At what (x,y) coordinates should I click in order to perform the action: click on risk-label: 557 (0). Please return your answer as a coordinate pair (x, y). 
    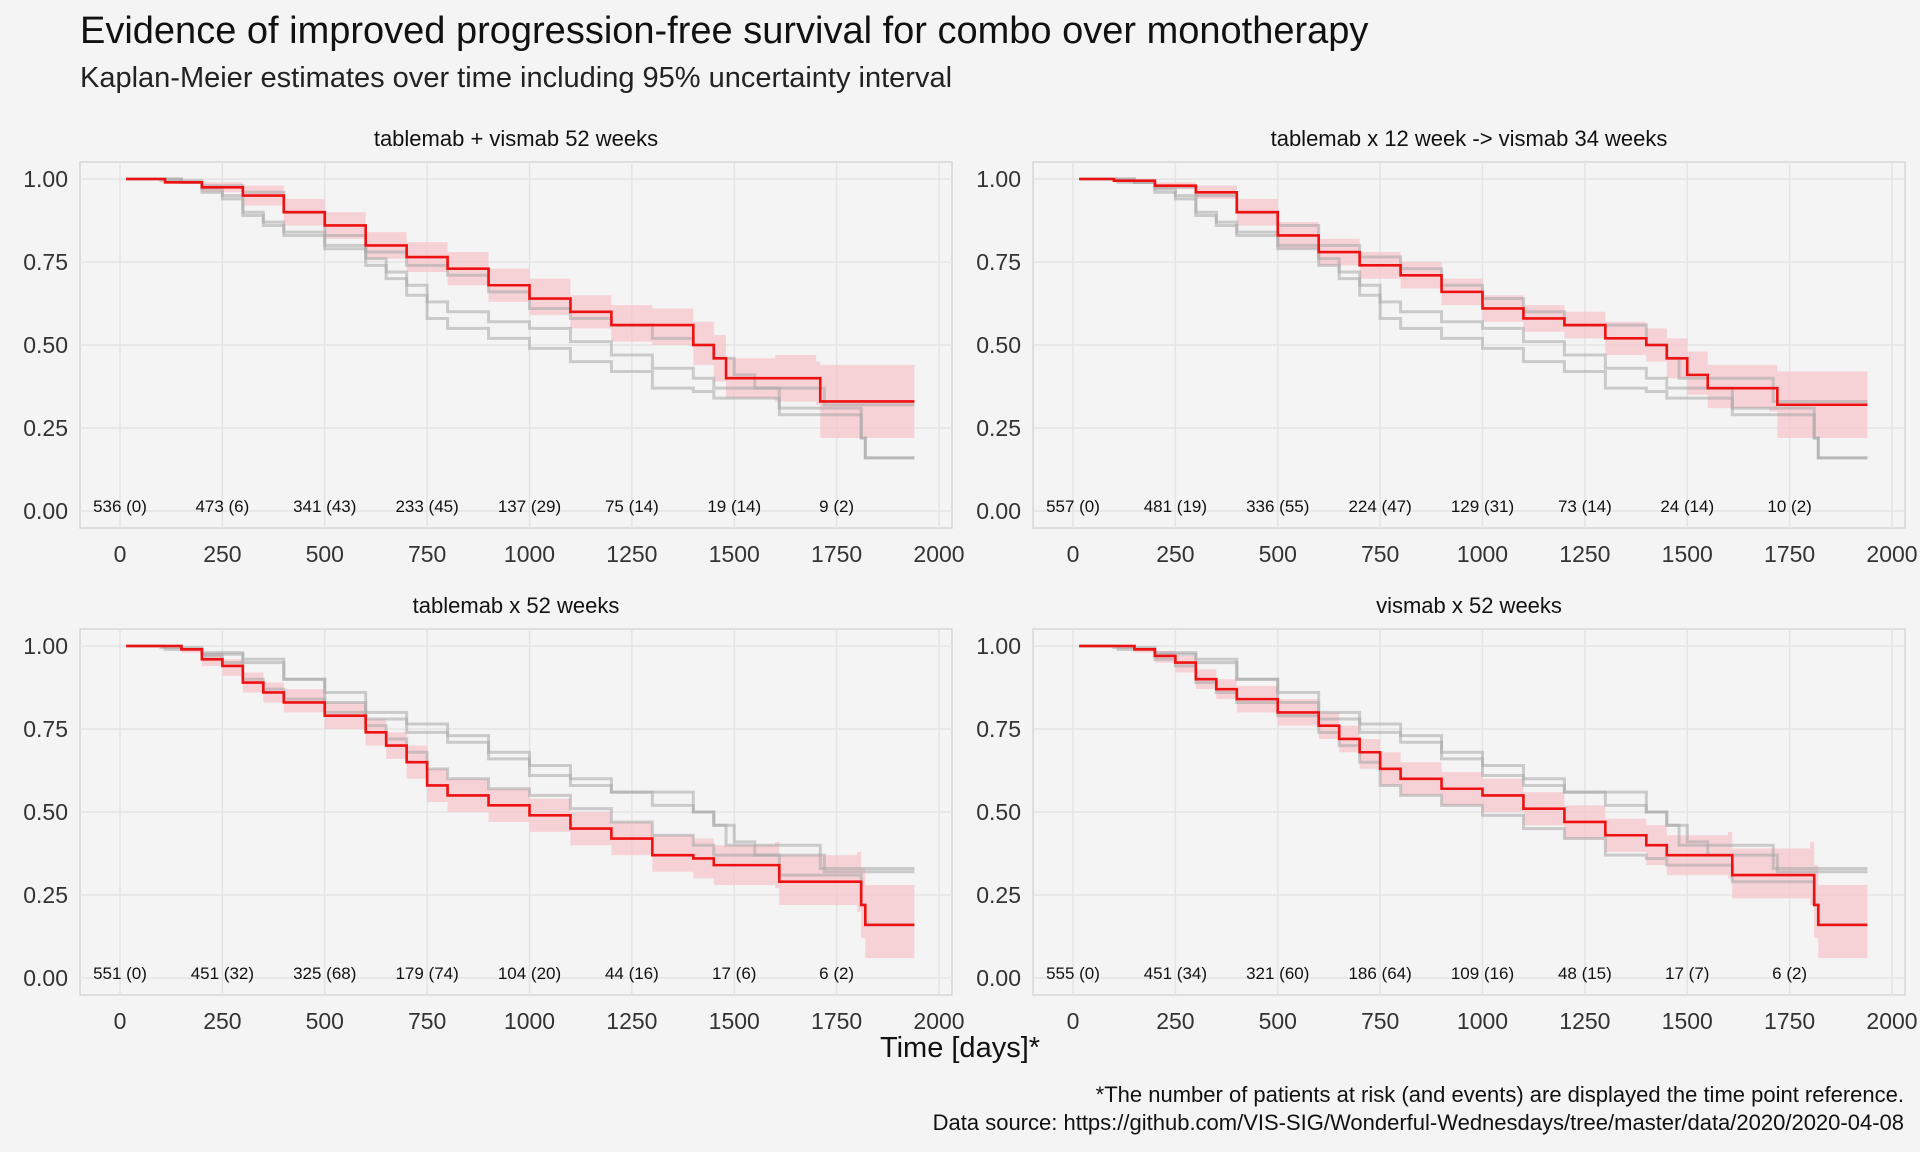
    Looking at the image, I should click on (1073, 506).